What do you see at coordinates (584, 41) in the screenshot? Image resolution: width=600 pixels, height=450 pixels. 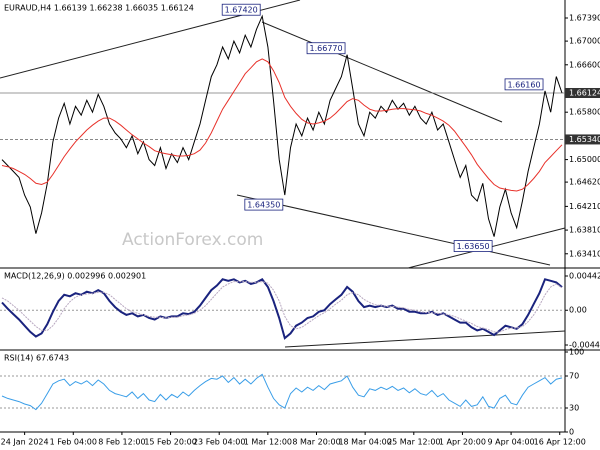 I see `y-tick-label: 1.67000` at bounding box center [584, 41].